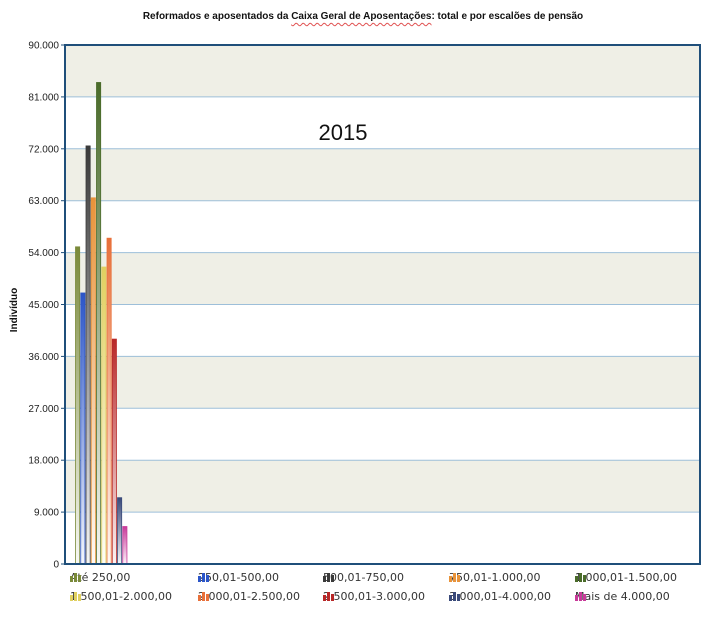  I want to click on legend-item: Até 250,00, so click(100, 577).